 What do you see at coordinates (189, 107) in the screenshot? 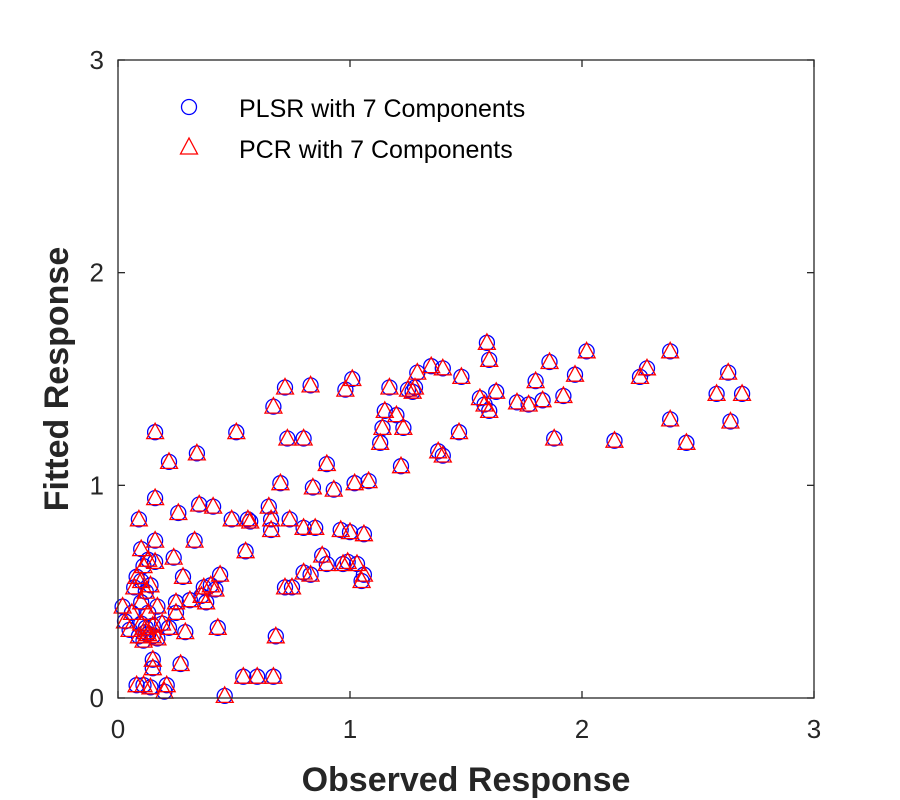
I see `legend-plsr-marker` at bounding box center [189, 107].